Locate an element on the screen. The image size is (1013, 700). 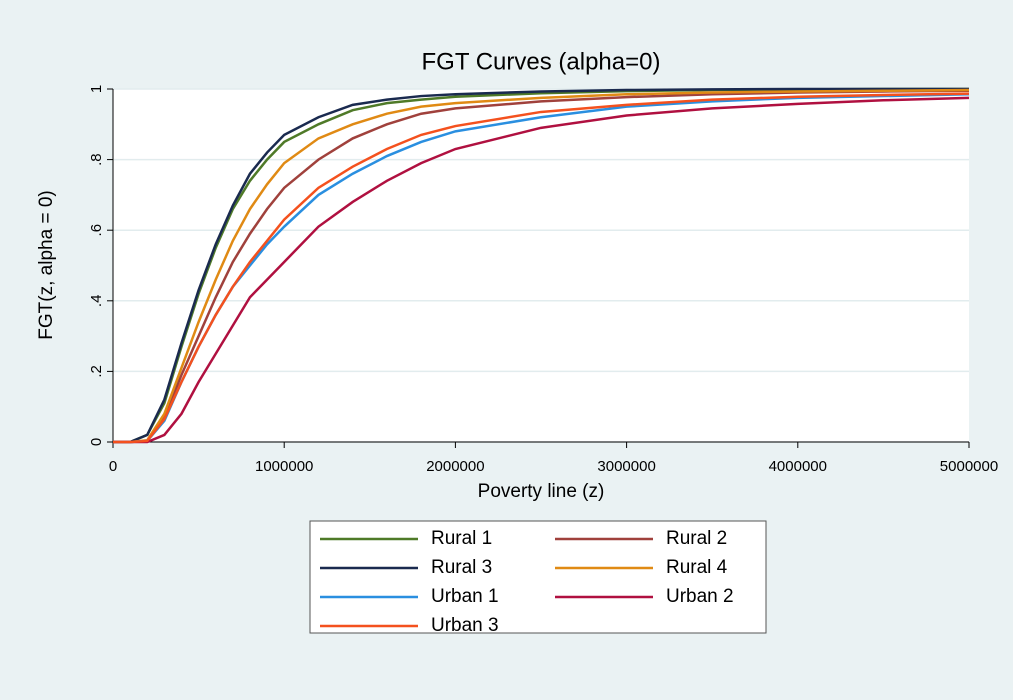
legend-label: Rural 3 is located at coordinates (461, 567).